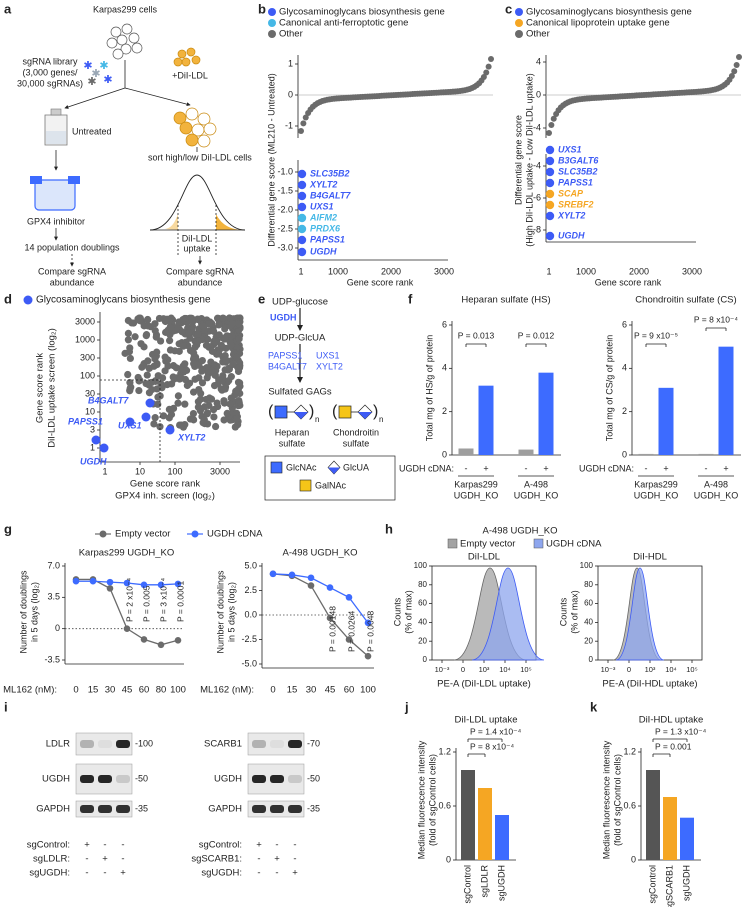  I want to click on x-tick-label: sgUGDH, so click(686, 883).